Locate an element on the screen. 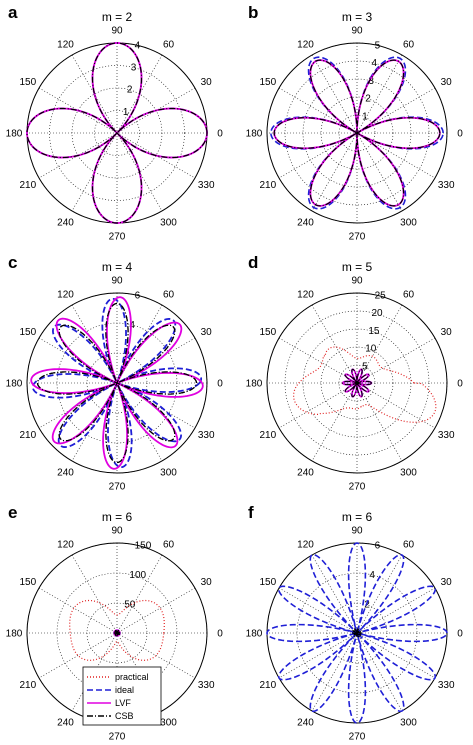  panel-title: m = 3 is located at coordinates (357, 17).